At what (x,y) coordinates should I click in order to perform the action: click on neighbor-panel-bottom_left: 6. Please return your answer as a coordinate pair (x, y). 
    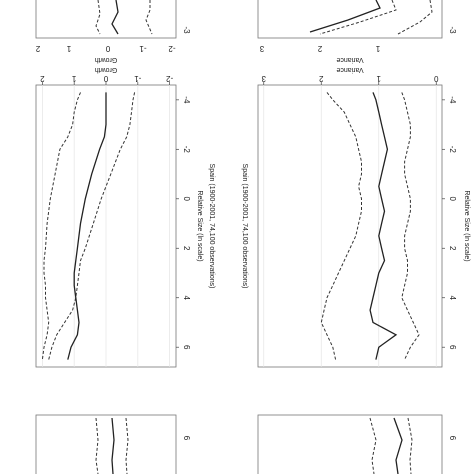
    Looking at the image, I should click on (113, 444).